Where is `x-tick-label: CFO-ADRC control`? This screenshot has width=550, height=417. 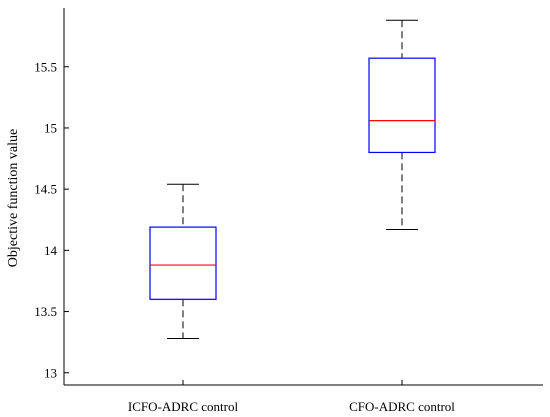
x-tick-label: CFO-ADRC control is located at coordinates (402, 406).